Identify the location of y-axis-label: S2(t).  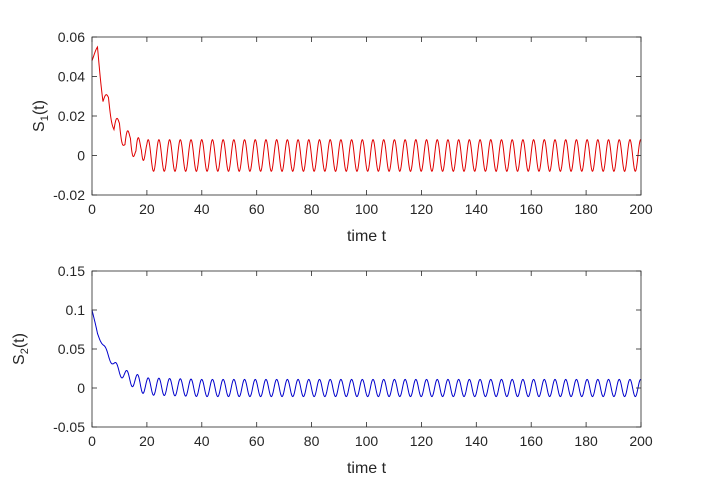
(21, 349).